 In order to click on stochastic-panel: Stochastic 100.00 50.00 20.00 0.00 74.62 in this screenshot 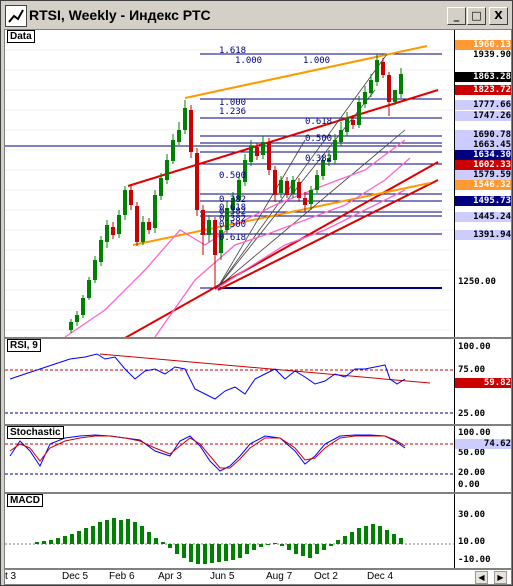, I will do `click(258, 459)`.